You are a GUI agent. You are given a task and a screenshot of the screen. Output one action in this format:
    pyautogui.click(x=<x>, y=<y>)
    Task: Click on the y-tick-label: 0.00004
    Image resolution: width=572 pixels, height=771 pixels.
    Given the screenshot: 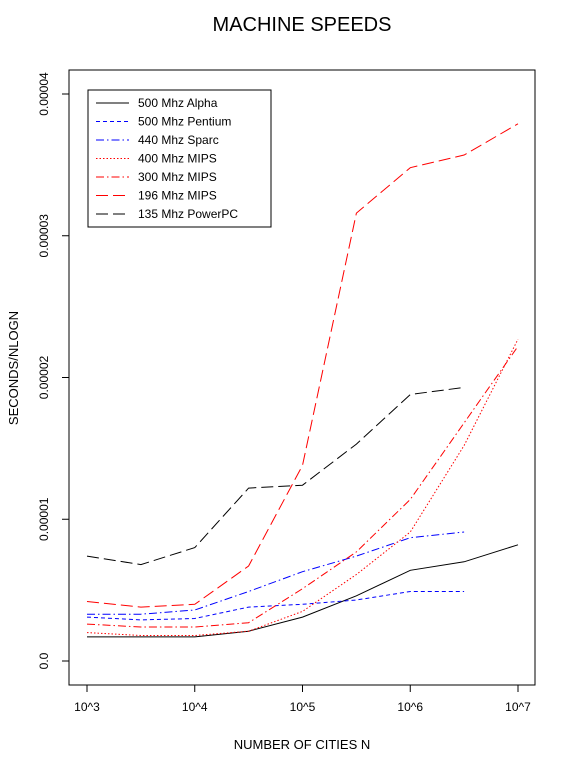 What is the action you would take?
    pyautogui.click(x=44, y=94)
    